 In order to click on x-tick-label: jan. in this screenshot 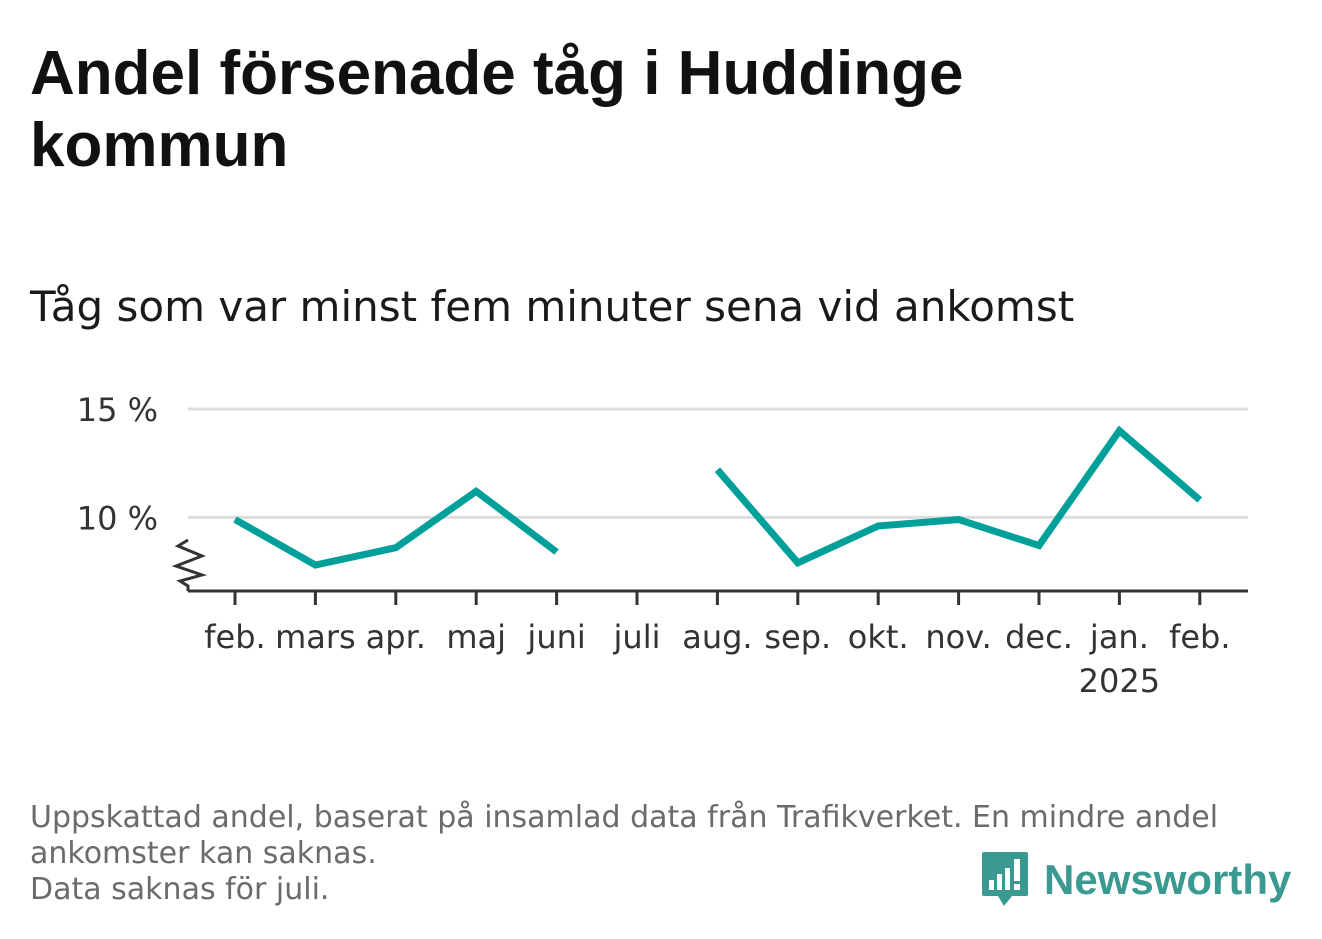, I will do `click(1119, 637)`.